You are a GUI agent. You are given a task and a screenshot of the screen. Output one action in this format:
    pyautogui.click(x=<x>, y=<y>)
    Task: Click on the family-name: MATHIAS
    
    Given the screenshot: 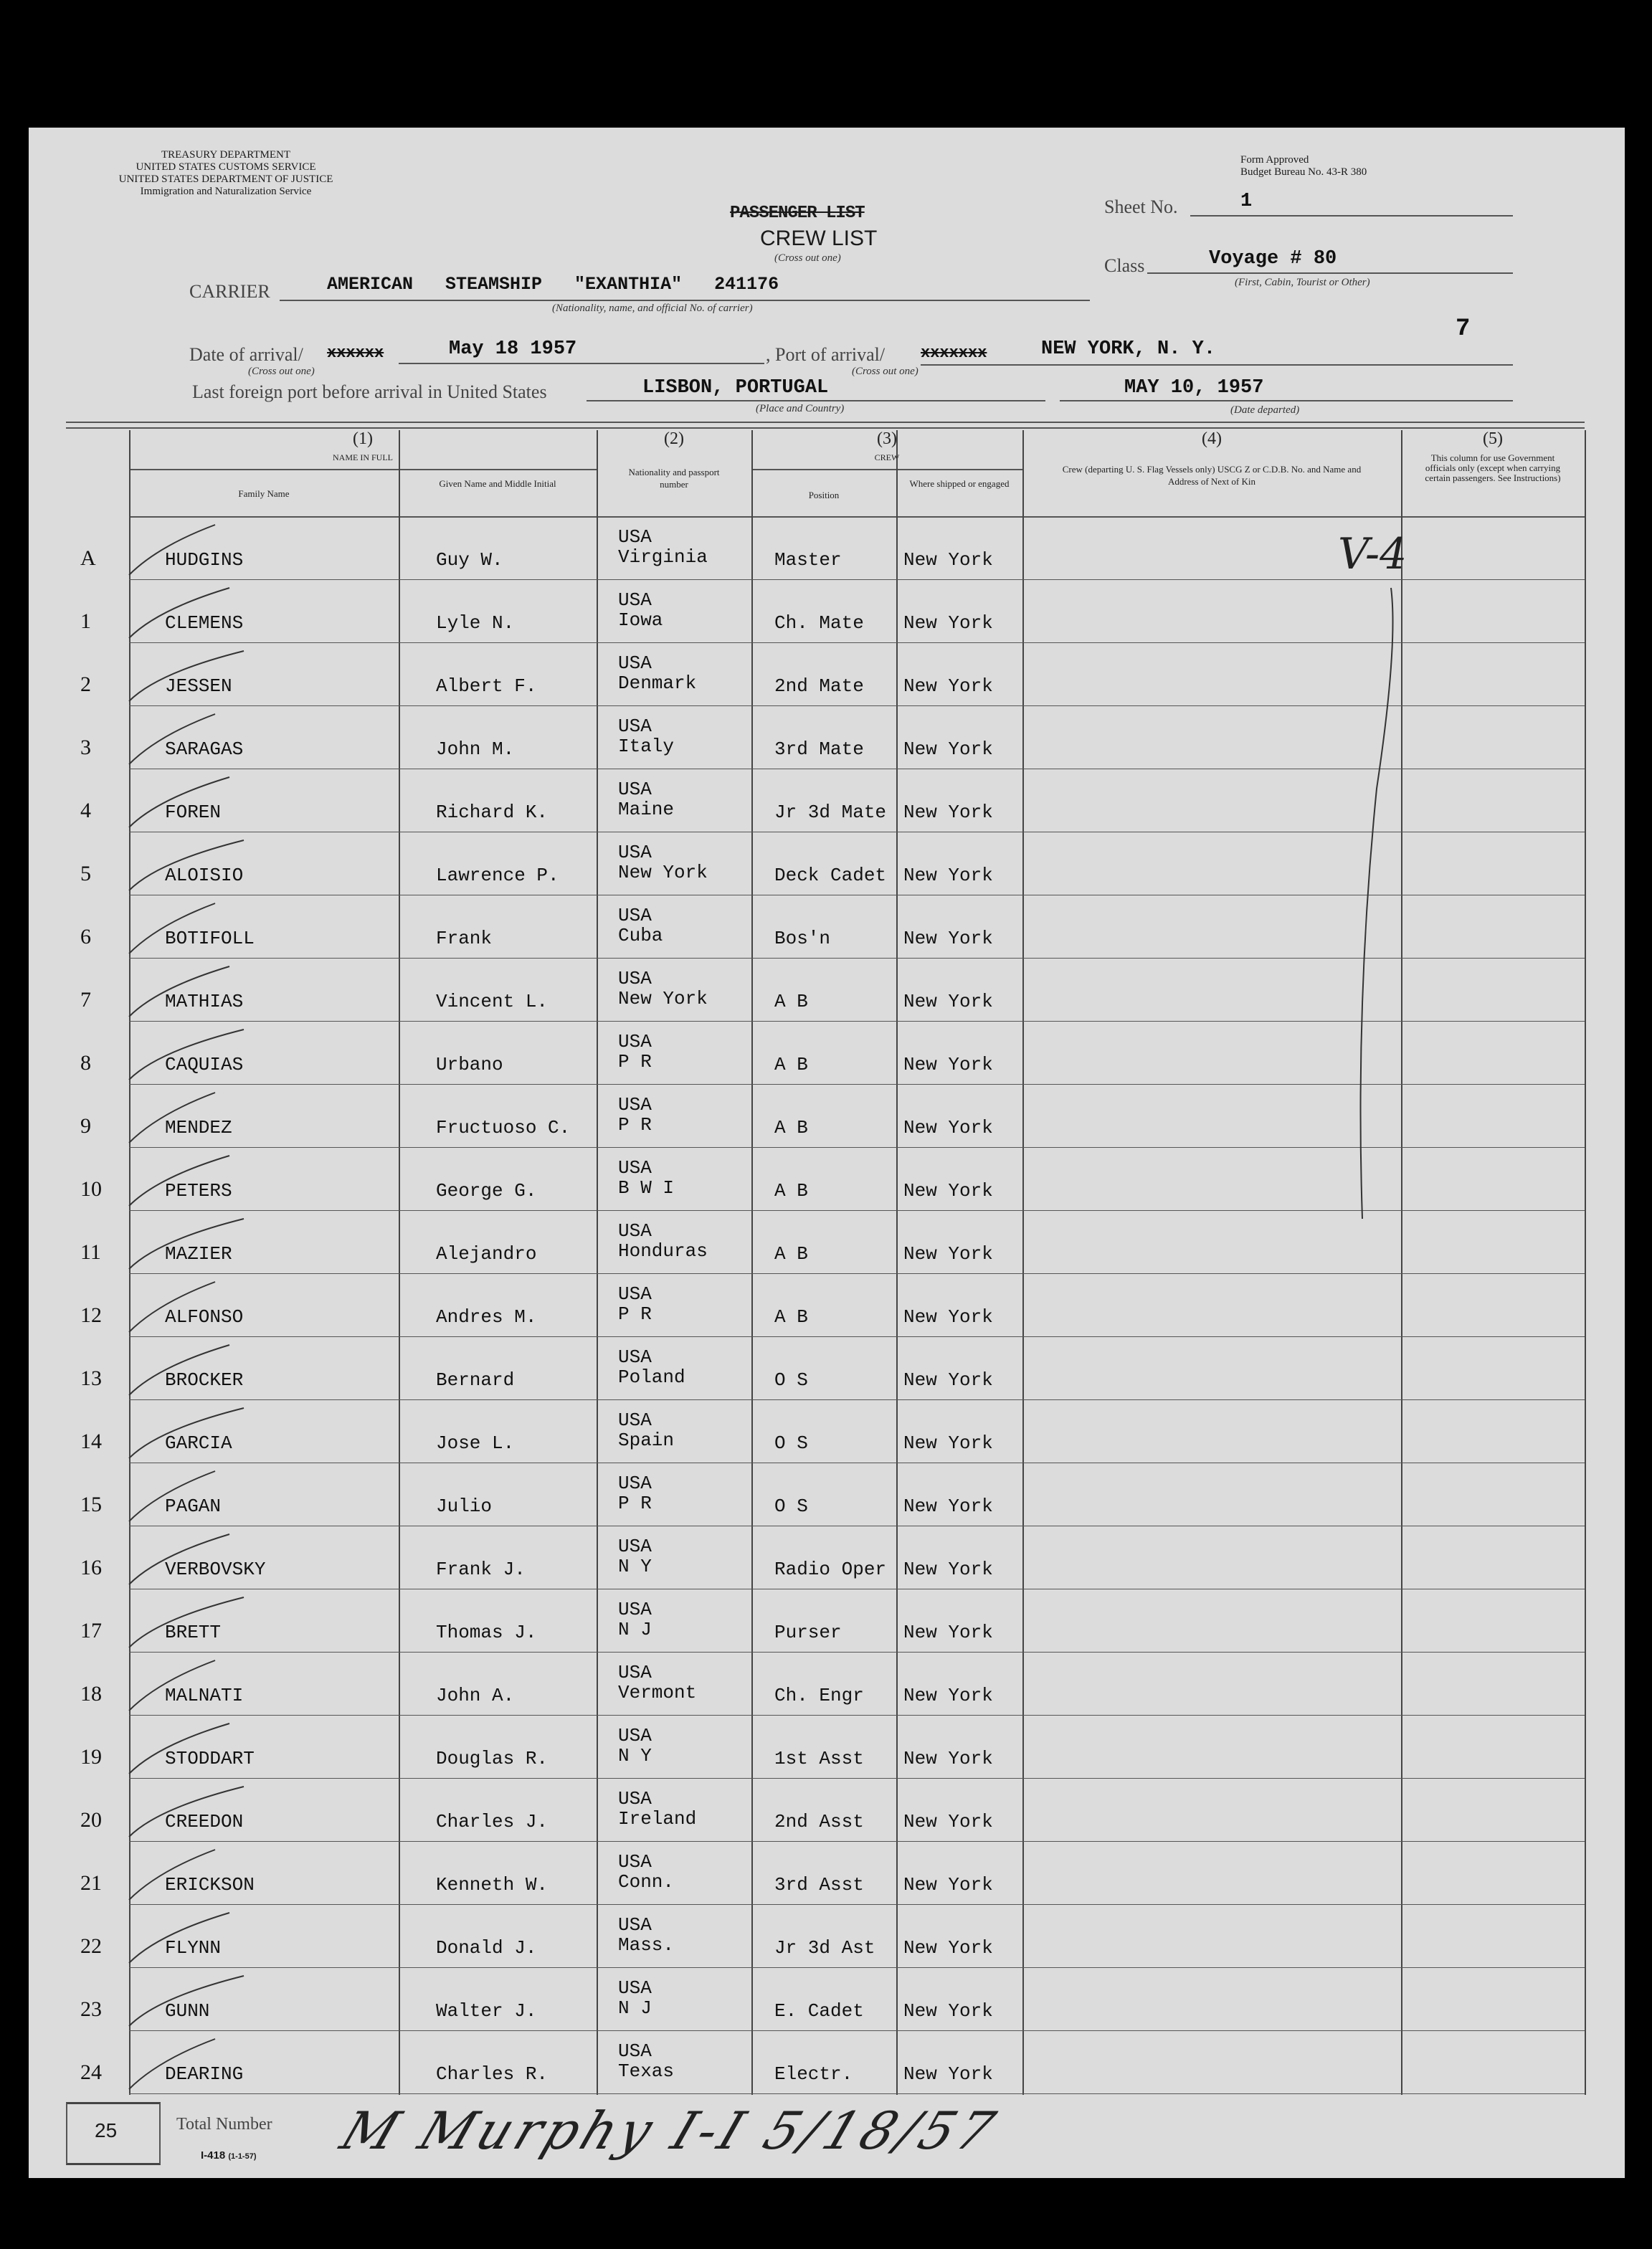 What is the action you would take?
    pyautogui.click(x=204, y=1001)
    